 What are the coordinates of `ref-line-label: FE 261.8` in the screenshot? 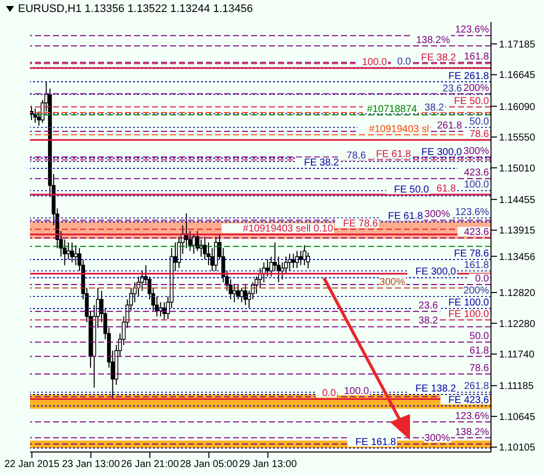 It's located at (469, 76).